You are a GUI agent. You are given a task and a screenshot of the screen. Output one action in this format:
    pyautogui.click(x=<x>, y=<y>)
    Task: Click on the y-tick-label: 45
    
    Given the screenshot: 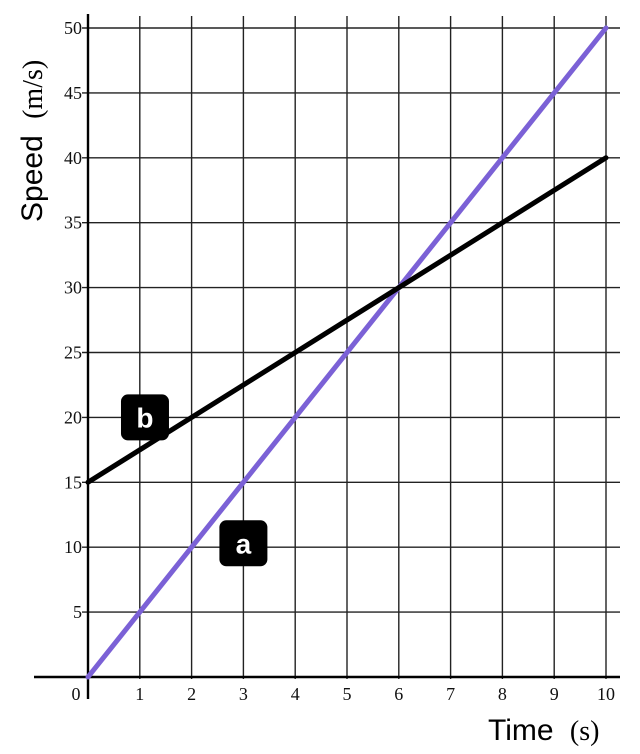 What is the action you would take?
    pyautogui.click(x=73, y=93)
    